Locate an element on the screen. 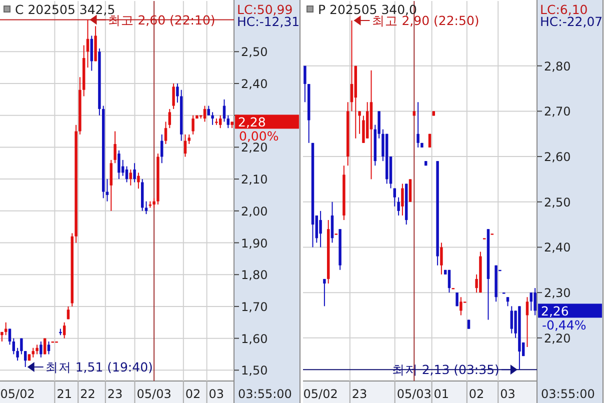  y-tick-label: 2,80 is located at coordinates (557, 66).